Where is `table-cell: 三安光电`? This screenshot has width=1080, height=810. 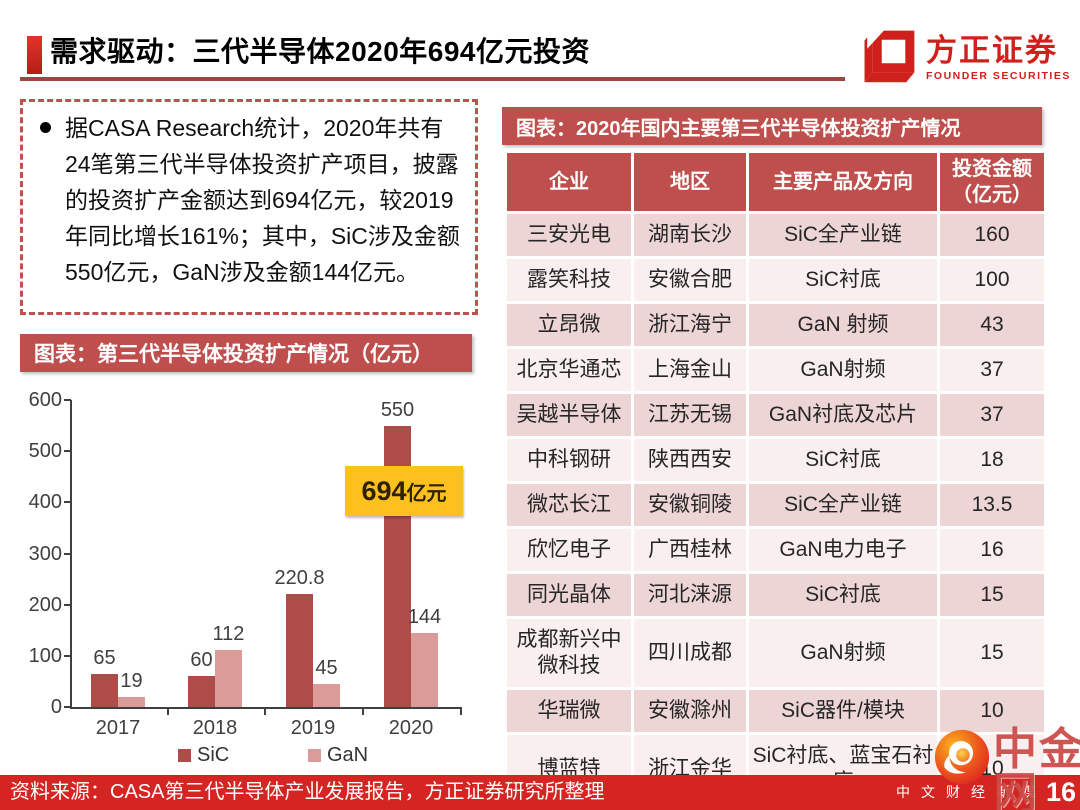 table-cell: 三安光电 is located at coordinates (569, 235).